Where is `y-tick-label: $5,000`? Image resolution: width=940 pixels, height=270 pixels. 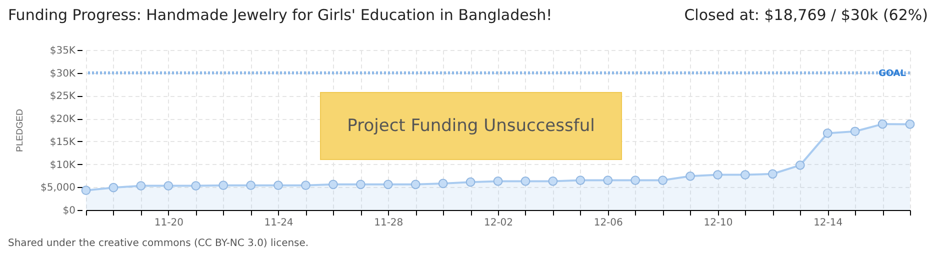 y-tick-label: $5,000 is located at coordinates (58, 188).